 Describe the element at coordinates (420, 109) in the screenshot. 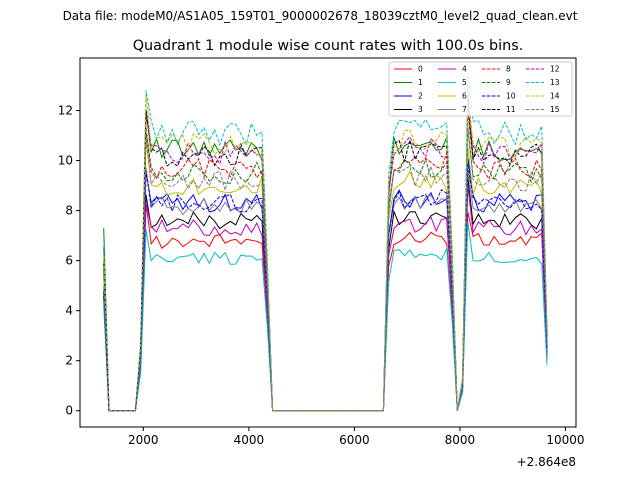

I see `legend-label-3: 3` at that location.